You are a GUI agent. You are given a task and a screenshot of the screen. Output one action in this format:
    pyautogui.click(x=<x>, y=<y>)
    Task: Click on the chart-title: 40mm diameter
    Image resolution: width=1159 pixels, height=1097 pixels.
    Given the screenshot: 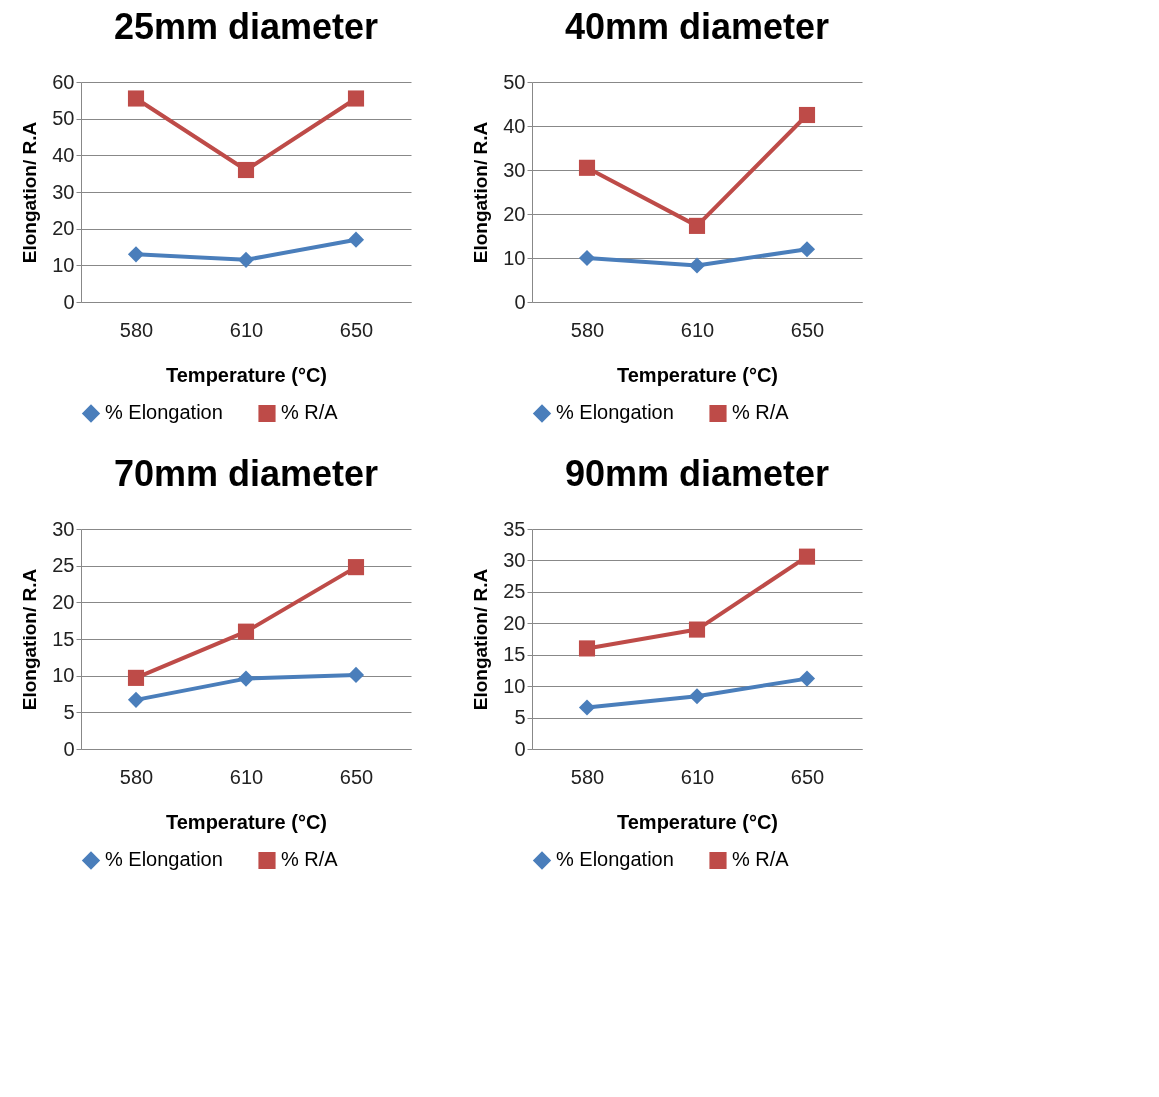 What is the action you would take?
    pyautogui.click(x=697, y=26)
    